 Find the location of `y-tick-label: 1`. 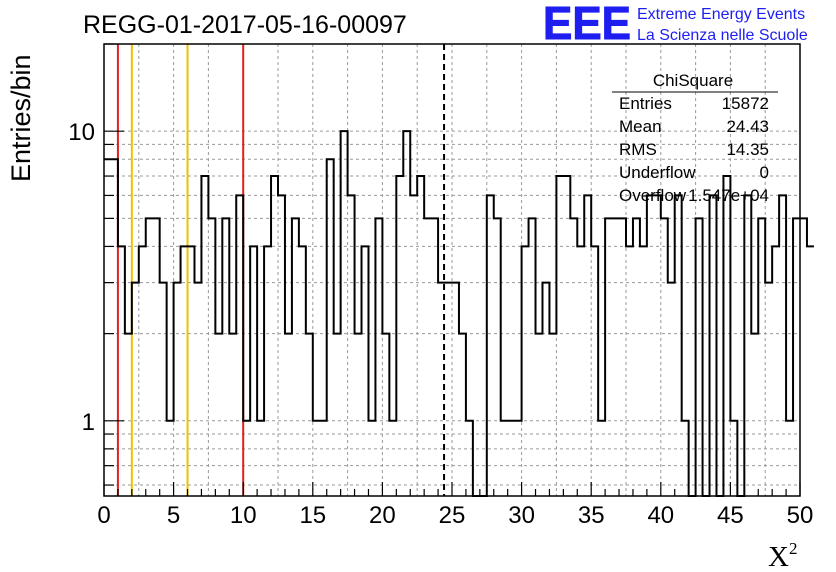

y-tick-label: 1 is located at coordinates (88, 422).